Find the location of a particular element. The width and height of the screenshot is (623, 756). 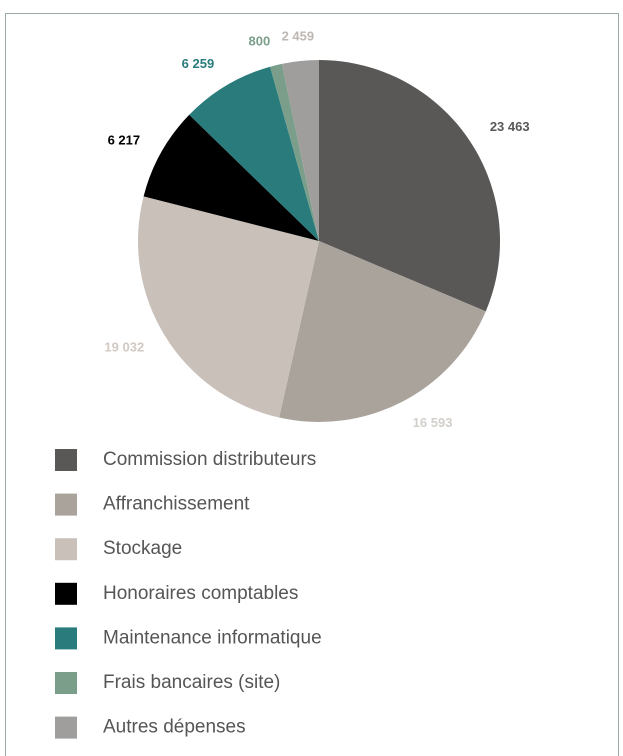

legend-label: Autres dépenses is located at coordinates (174, 727).